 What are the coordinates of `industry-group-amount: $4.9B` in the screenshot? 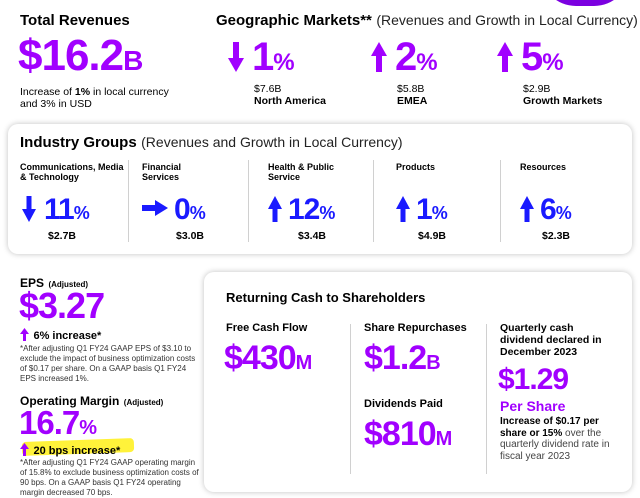 It's located at (432, 236).